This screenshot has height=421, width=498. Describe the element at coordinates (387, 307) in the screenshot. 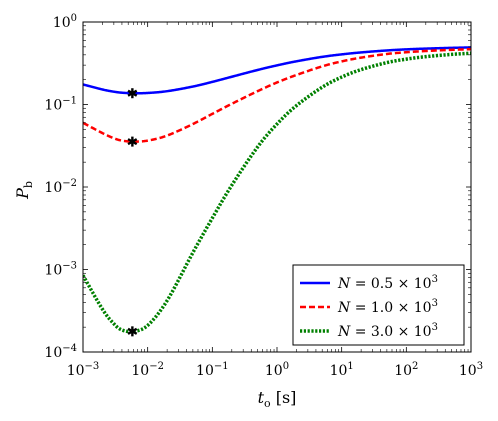

I see `legend-label: N = 1.0 × 103` at that location.